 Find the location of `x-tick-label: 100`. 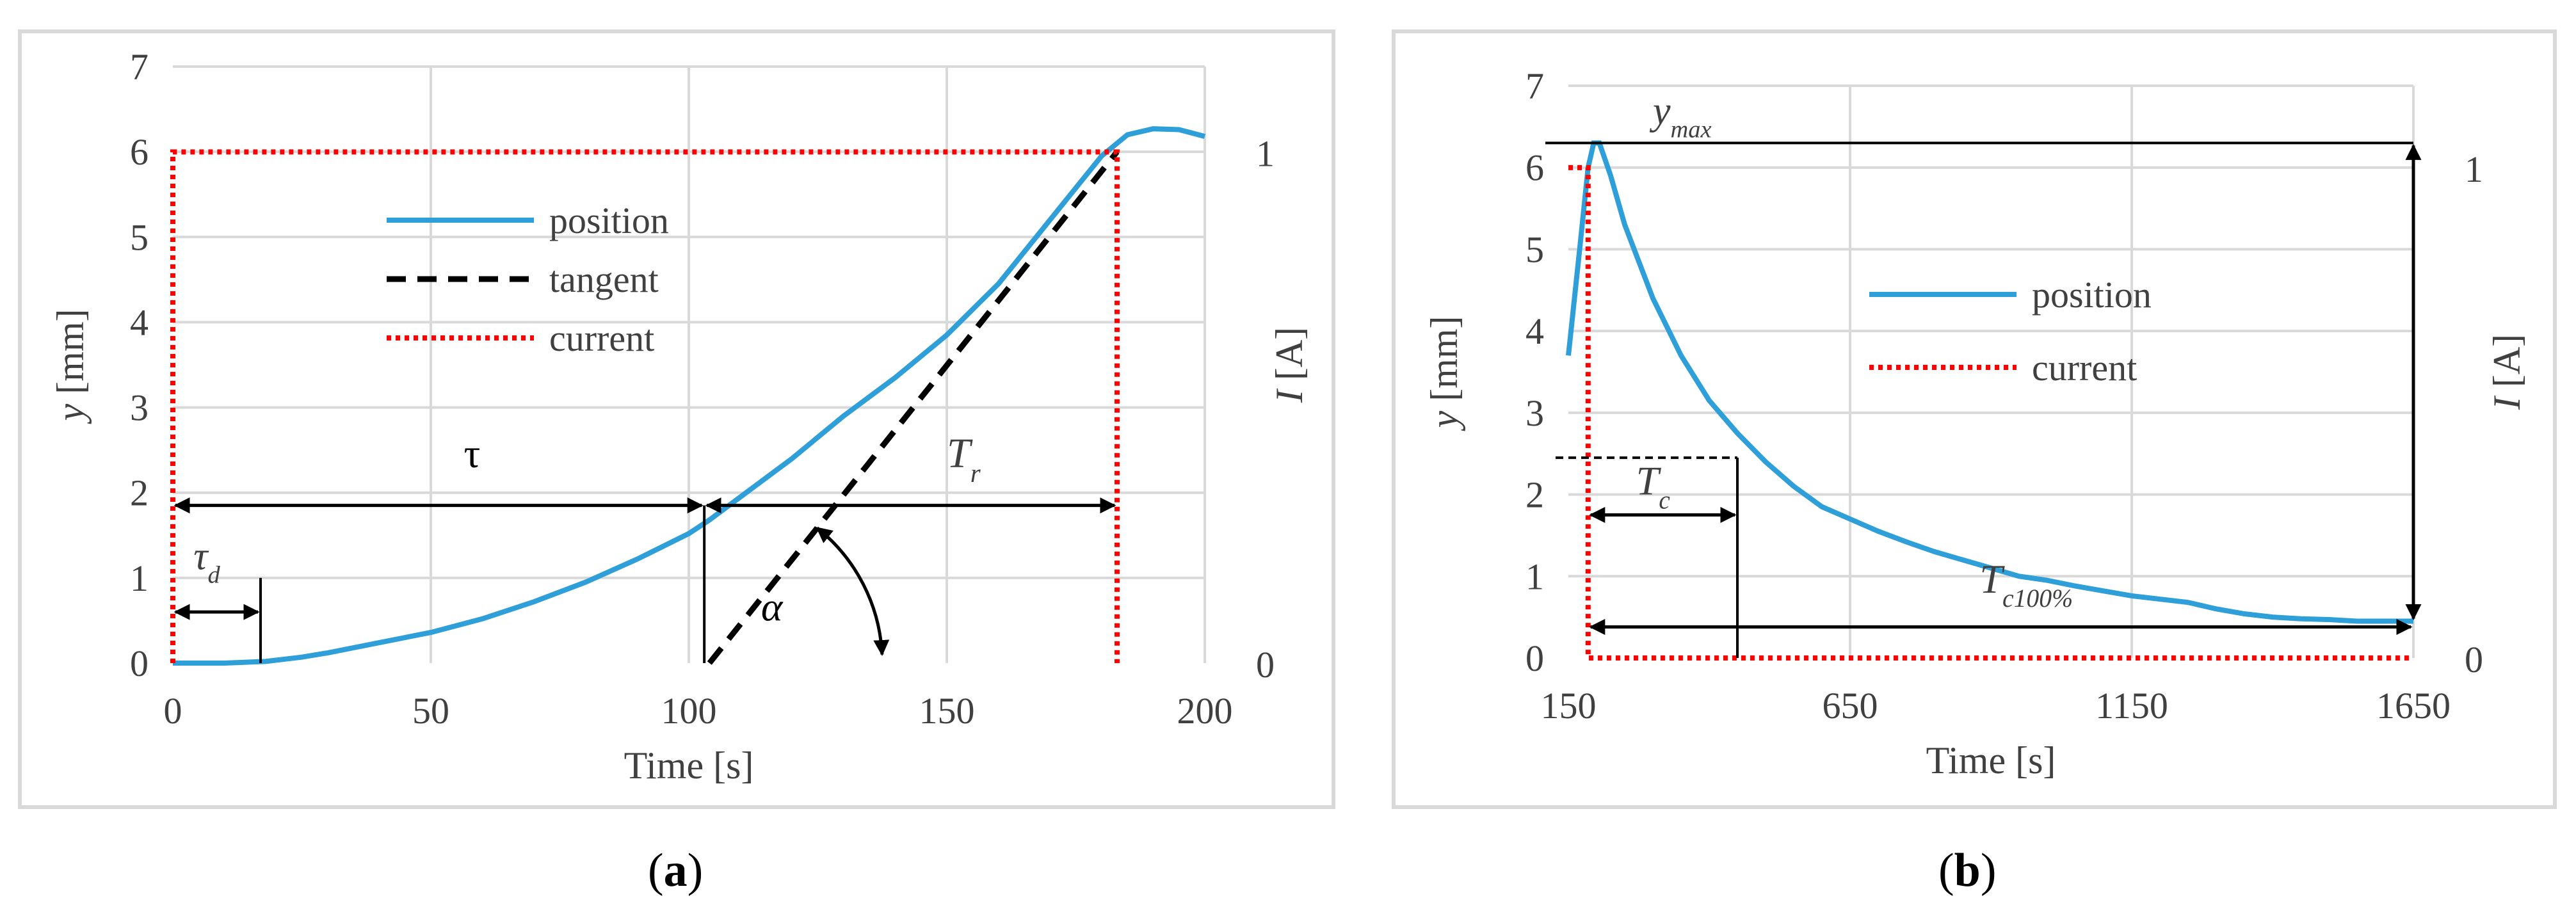

x-tick-label: 100 is located at coordinates (689, 711).